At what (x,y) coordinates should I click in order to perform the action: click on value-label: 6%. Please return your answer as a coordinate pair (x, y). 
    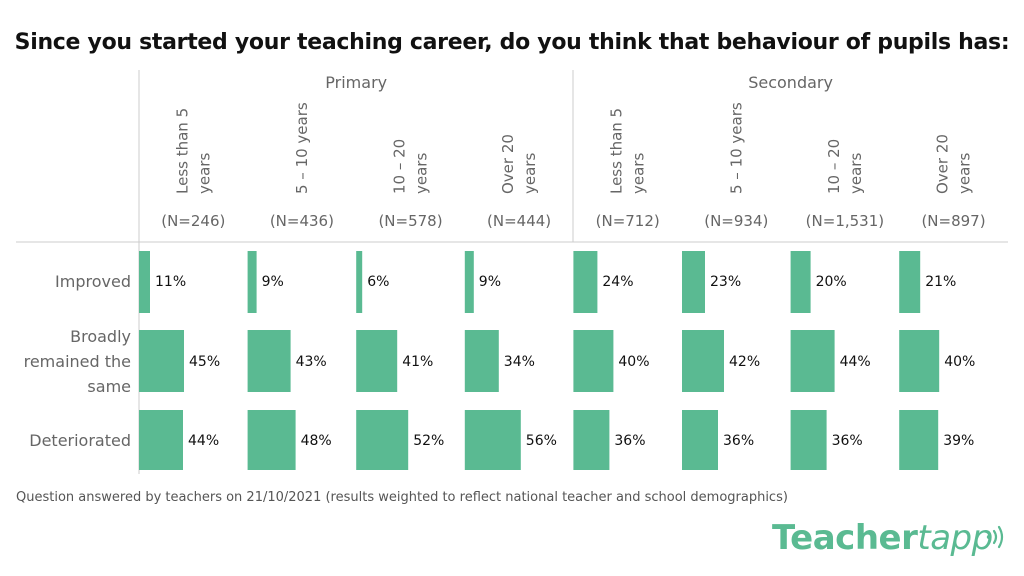
    Looking at the image, I should click on (378, 282).